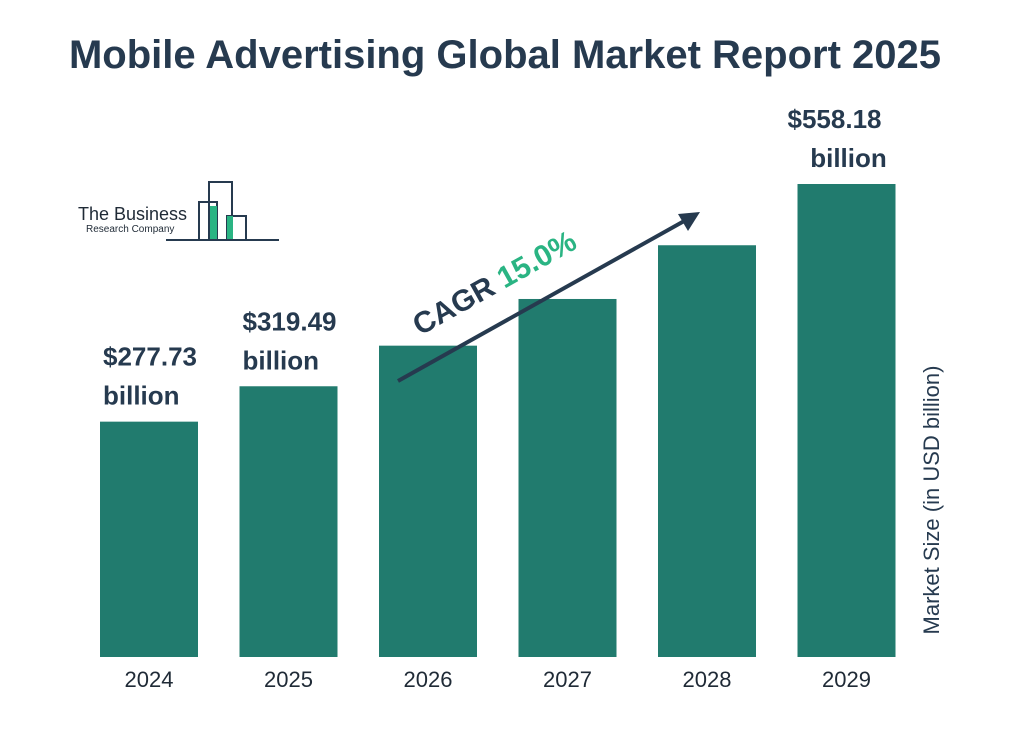 The image size is (1024, 731). What do you see at coordinates (149, 539) in the screenshot?
I see `bar-2024` at bounding box center [149, 539].